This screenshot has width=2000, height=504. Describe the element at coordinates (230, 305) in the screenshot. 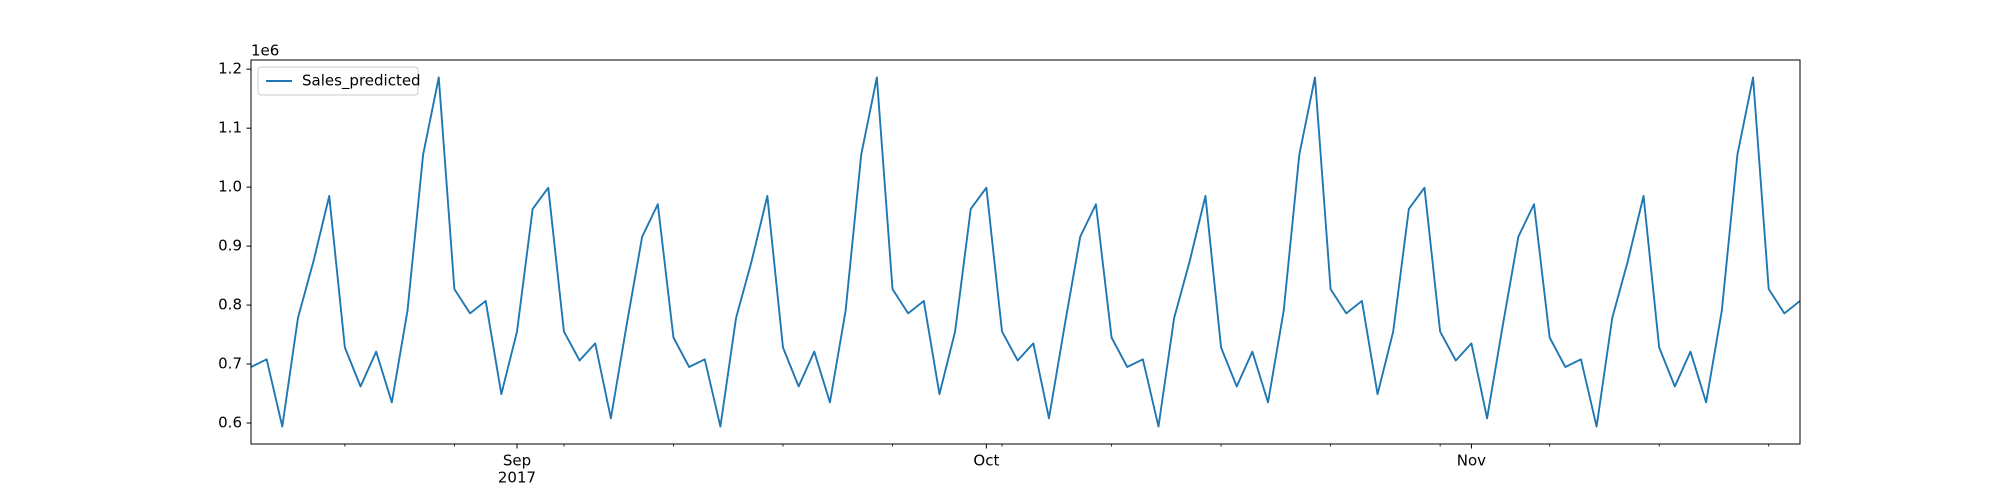

I see `y-tick-label: 0.8` at that location.